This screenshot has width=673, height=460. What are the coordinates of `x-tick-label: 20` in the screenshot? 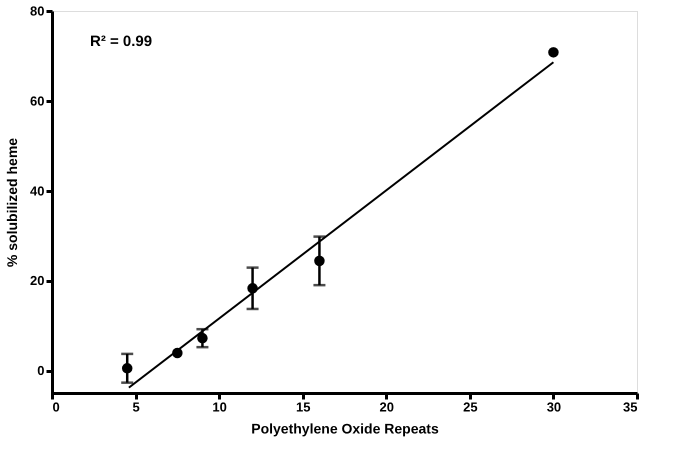 It's located at (387, 407).